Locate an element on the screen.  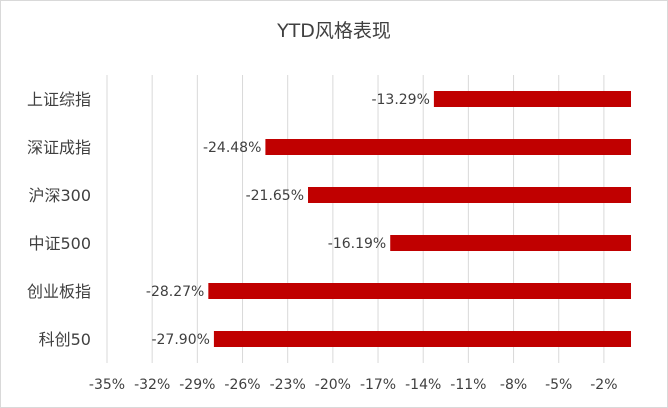
x-tick-label: -2% is located at coordinates (603, 385).